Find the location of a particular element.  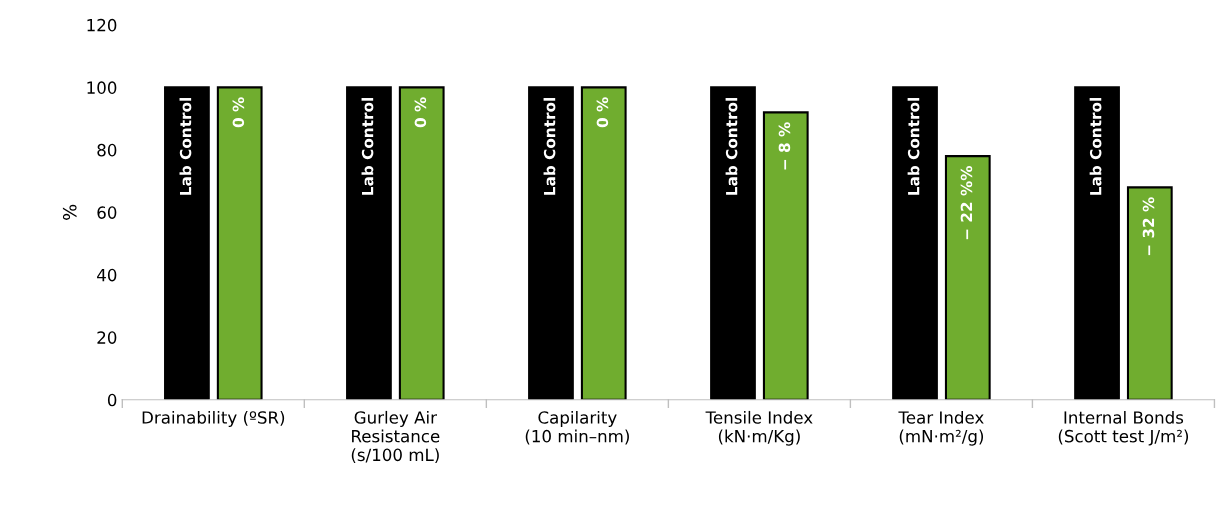

x-tick-label: Internal Bonds (Scott test J/m²) is located at coordinates (1123, 428).